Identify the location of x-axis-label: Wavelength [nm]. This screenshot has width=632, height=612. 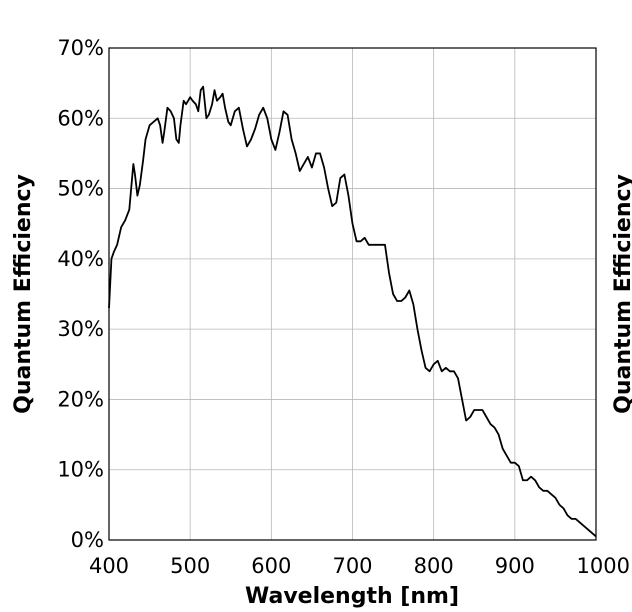
(352, 596).